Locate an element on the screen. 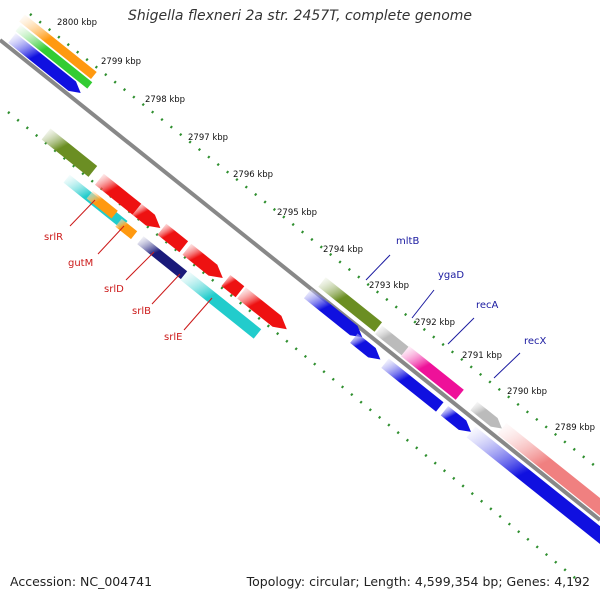  accession-label: Accession: NC_004741 is located at coordinates (81, 581).